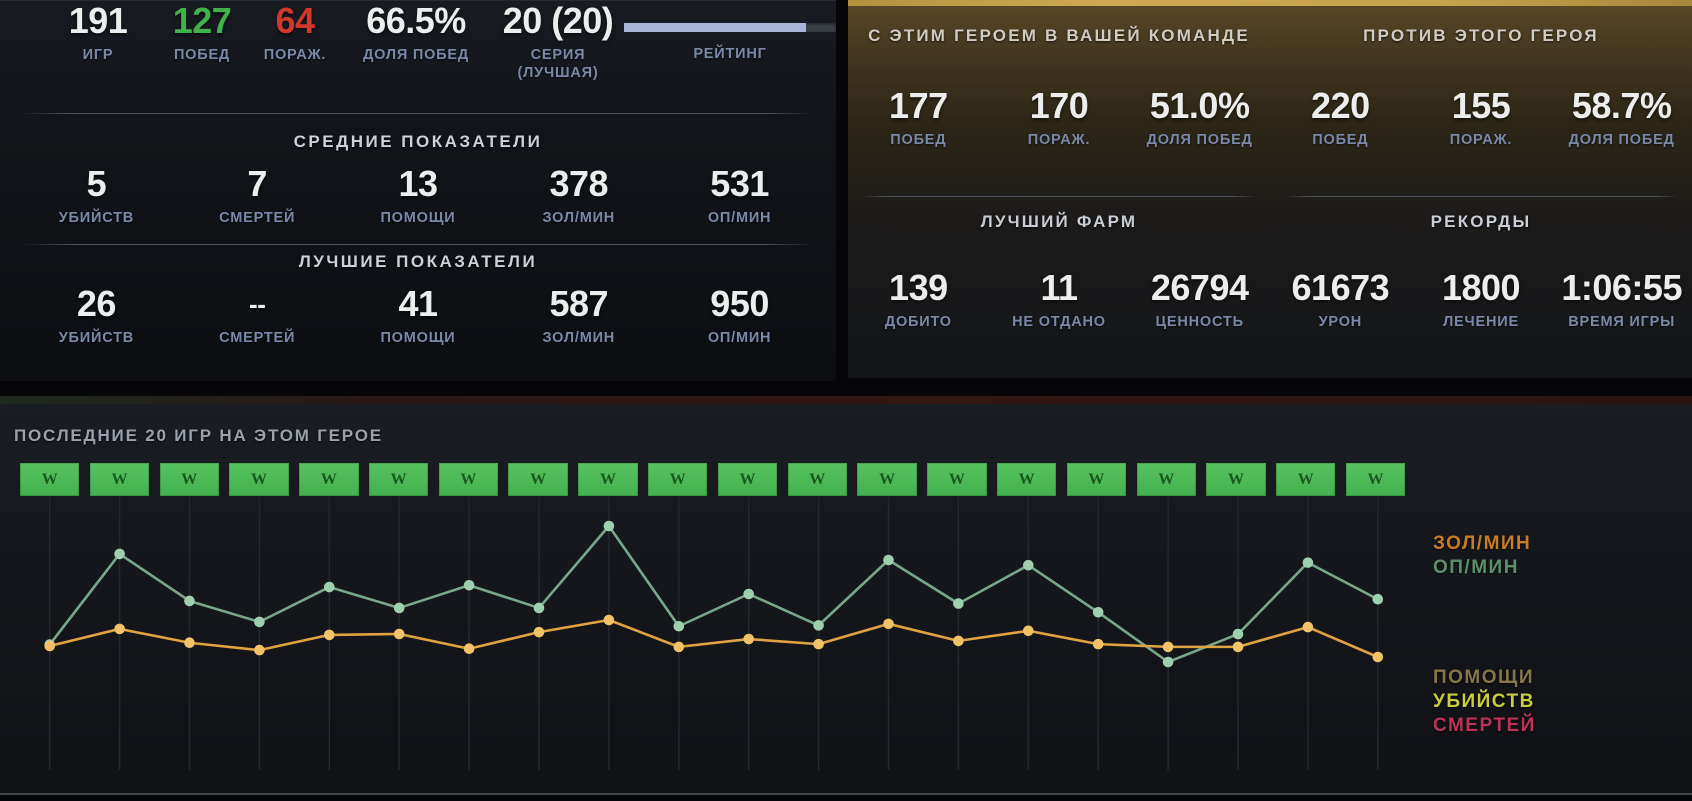  Describe the element at coordinates (1482, 556) in the screenshot. I see `chart-legend-primary: ЗОЛ/МИН ОП/МИН` at that location.